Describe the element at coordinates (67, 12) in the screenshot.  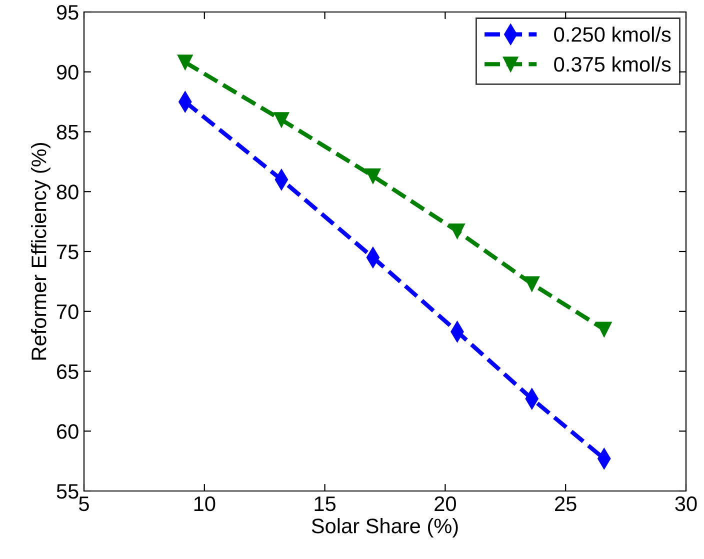
I see `y-tick-label: 95` at that location.